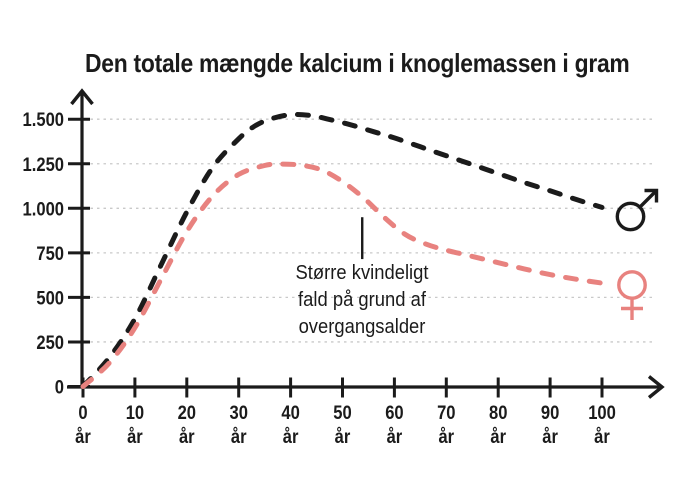  Describe the element at coordinates (550, 413) in the screenshot. I see `x-tick-label: 90` at that location.